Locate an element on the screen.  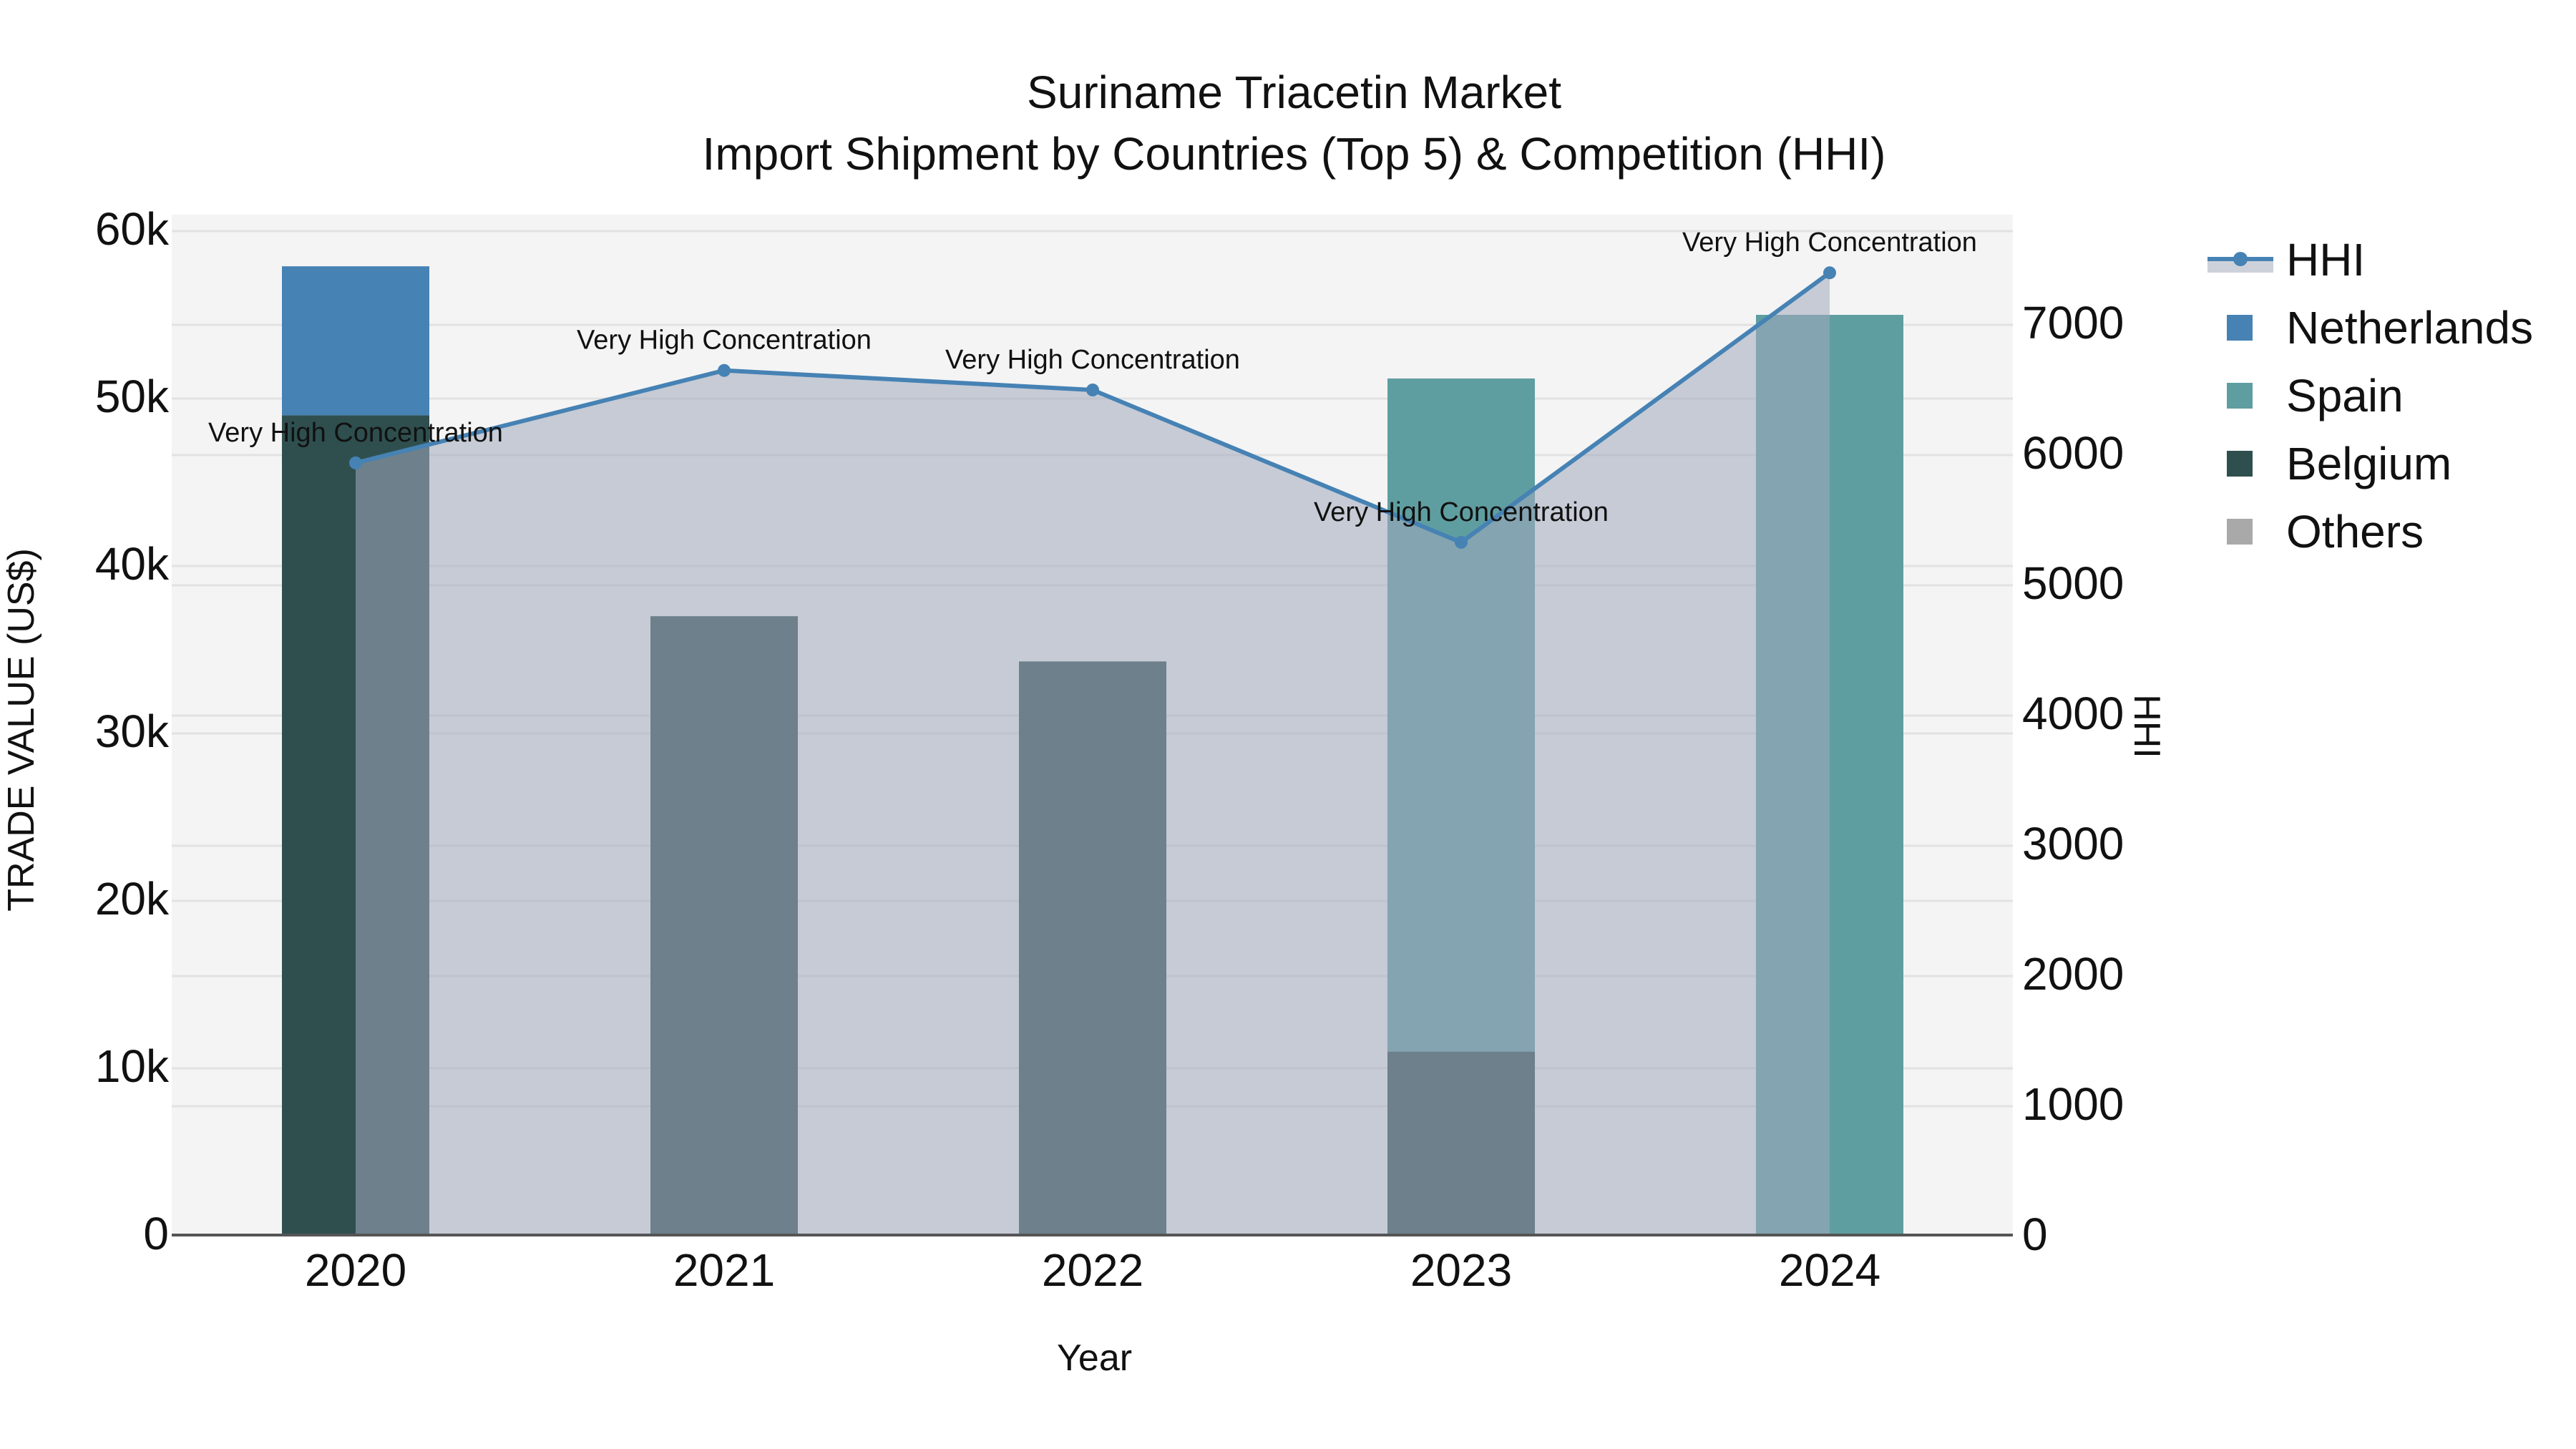
legend: HHI Netherlands Spain Belgium Others is located at coordinates (2370, 395).